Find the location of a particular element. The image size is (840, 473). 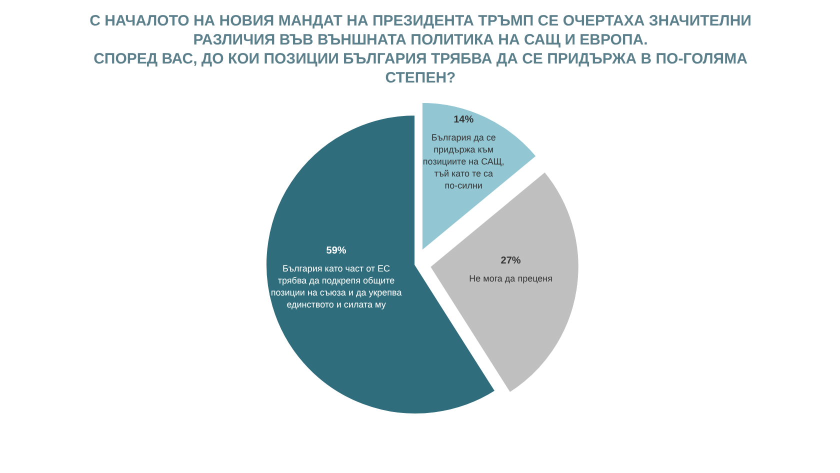

slice-label: Не мога да преценя is located at coordinates (511, 279).